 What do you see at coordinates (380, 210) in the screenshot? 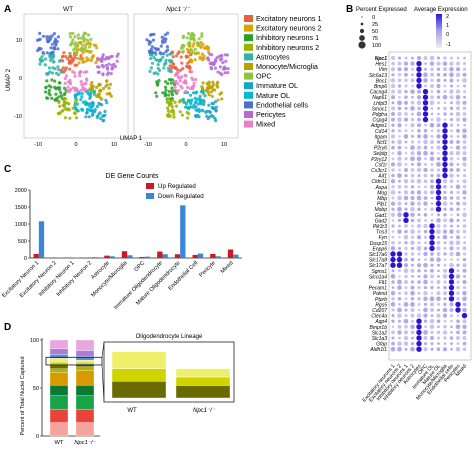
I see `gene-label: Mobp` at bounding box center [380, 210].